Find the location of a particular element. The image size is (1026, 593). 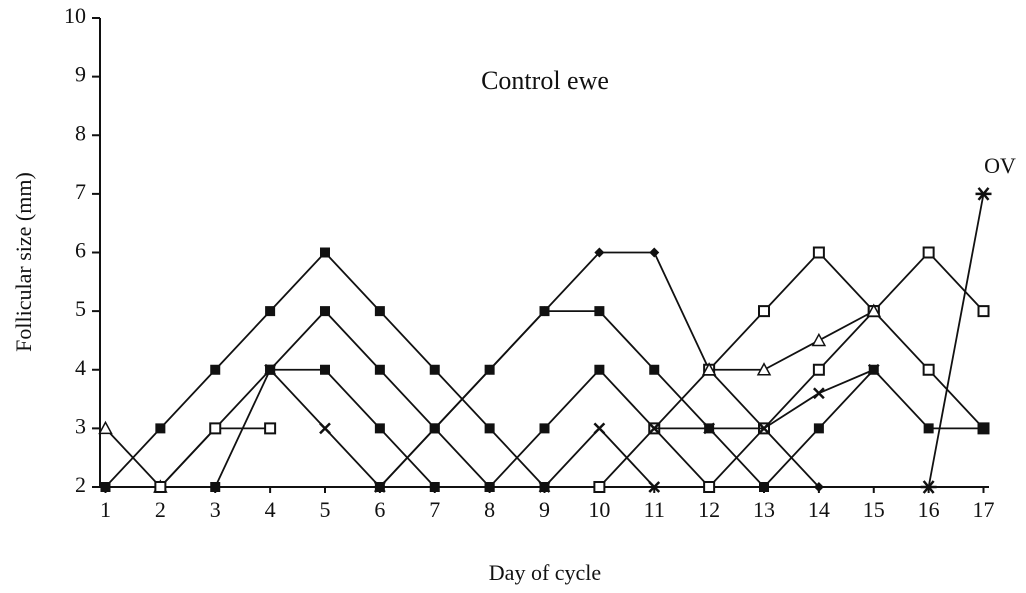

x-tick-label: 15 is located at coordinates (874, 509).